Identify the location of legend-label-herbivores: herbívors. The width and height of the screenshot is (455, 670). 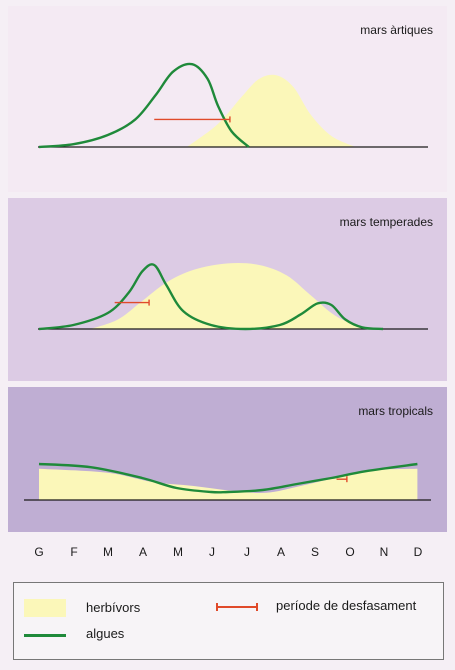
(113, 607).